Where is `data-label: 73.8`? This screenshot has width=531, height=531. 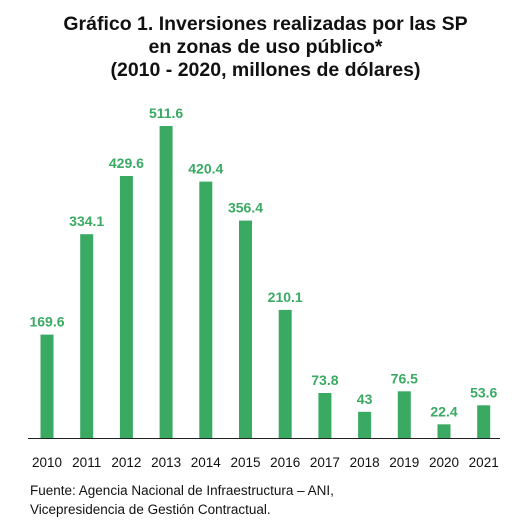 data-label: 73.8 is located at coordinates (324, 380).